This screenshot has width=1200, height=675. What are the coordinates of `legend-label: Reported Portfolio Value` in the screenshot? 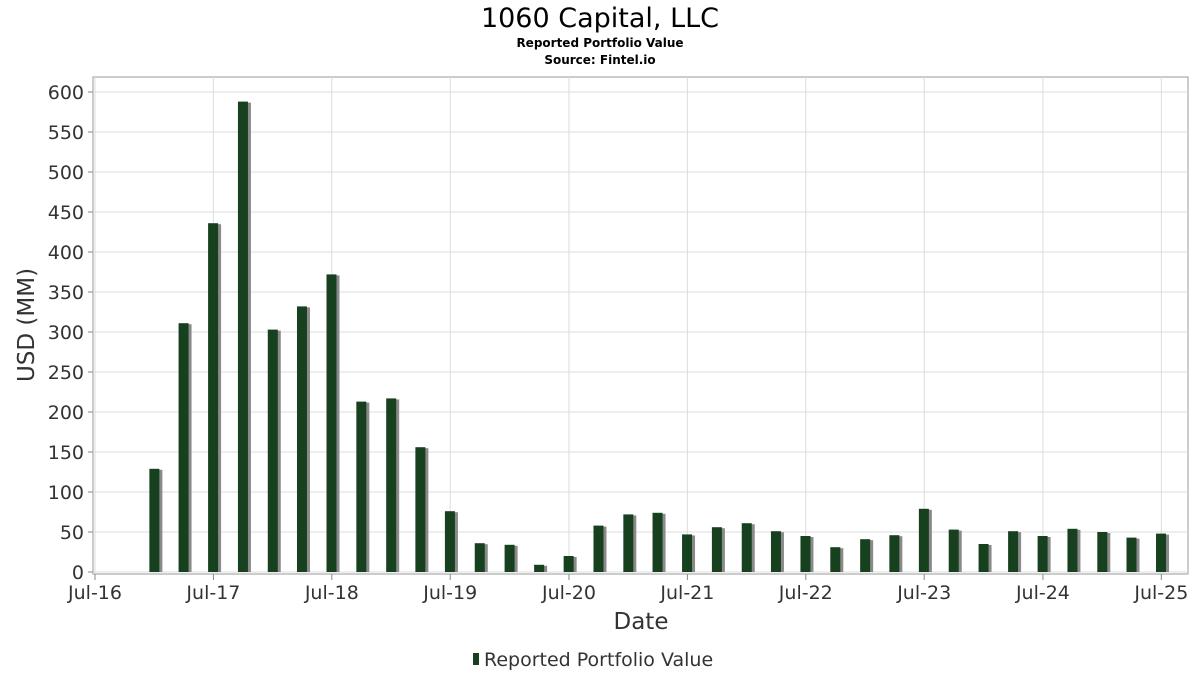 It's located at (598, 660).